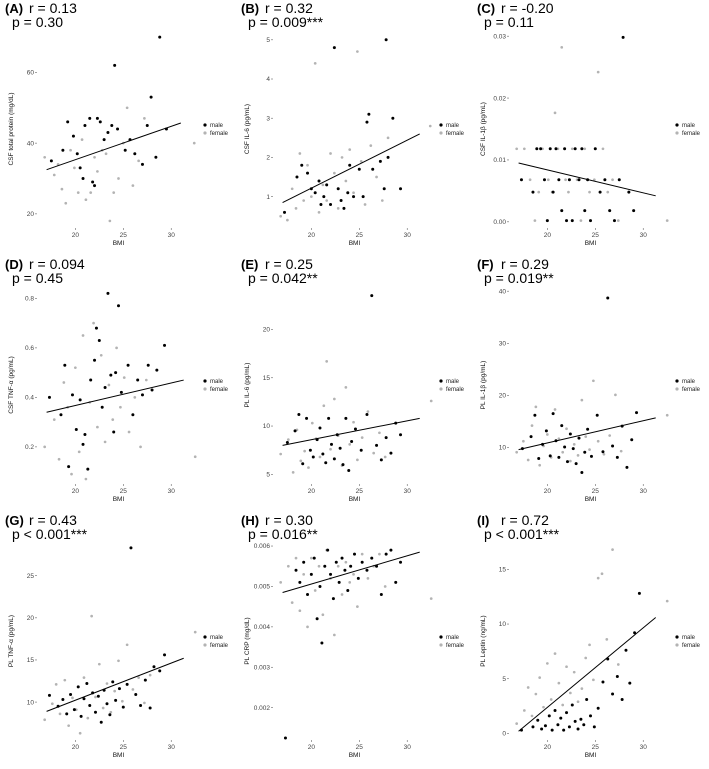 This screenshot has height=769, width=709. I want to click on y-tick-label: 20, so click(31, 214).